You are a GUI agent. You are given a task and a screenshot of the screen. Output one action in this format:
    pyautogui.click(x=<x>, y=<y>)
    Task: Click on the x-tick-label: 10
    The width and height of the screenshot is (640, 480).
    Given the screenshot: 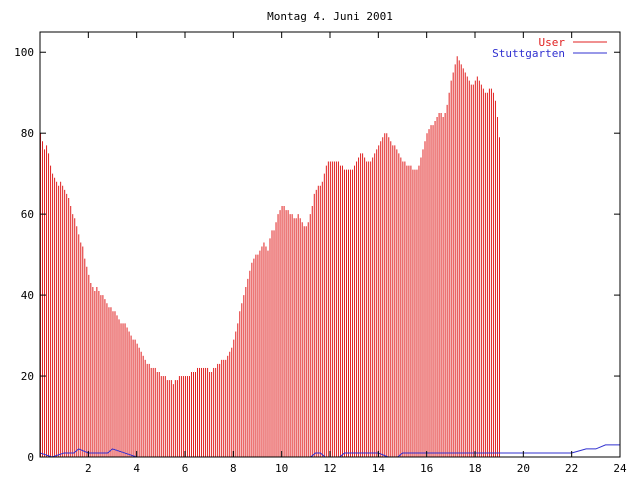 What is the action you would take?
    pyautogui.click(x=281, y=468)
    